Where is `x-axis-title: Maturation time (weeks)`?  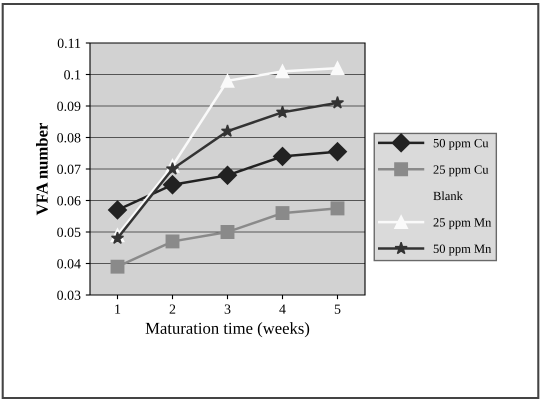 x-axis-title: Maturation time (weeks) is located at coordinates (228, 330).